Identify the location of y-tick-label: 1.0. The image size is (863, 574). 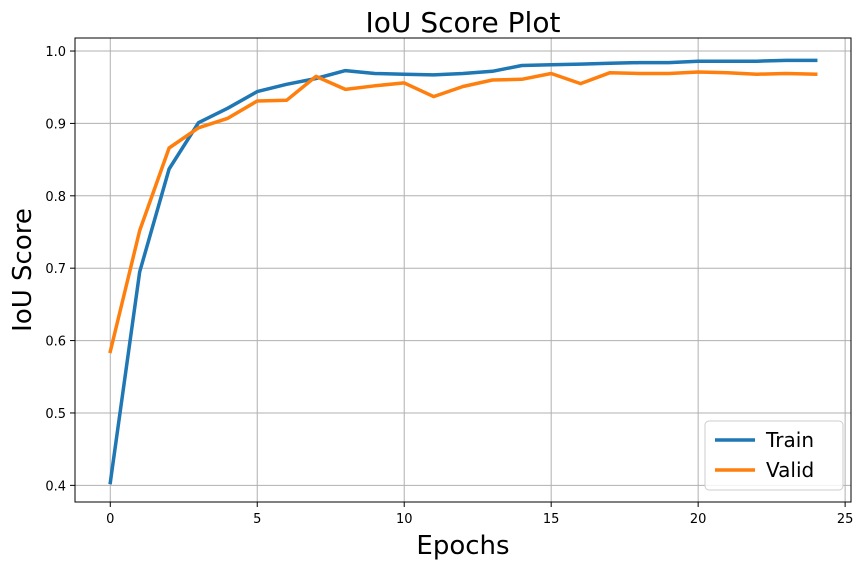
(55, 52).